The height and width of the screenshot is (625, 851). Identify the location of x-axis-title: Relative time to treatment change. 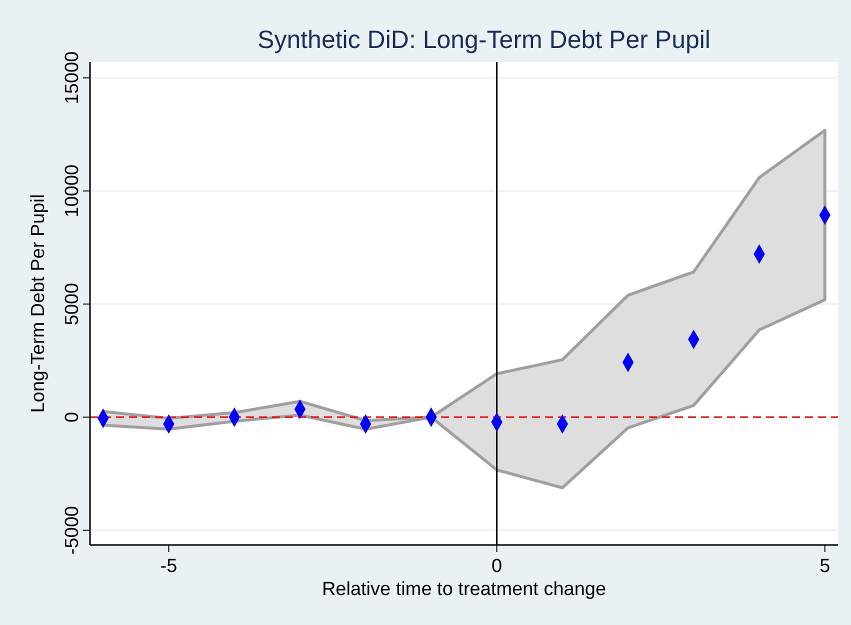
(464, 589).